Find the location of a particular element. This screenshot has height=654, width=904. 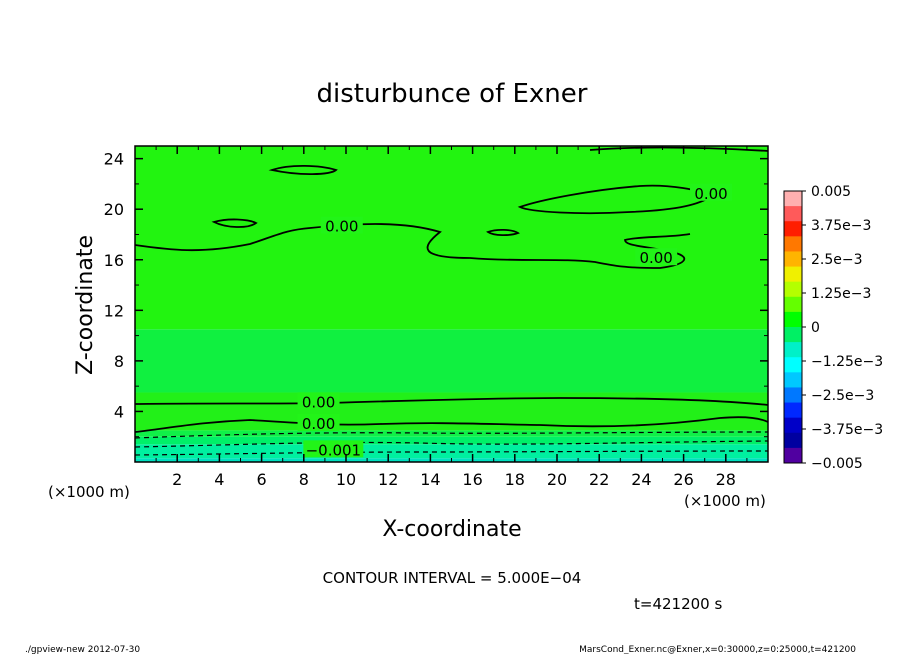

x-tick-label: 22 is located at coordinates (599, 479).